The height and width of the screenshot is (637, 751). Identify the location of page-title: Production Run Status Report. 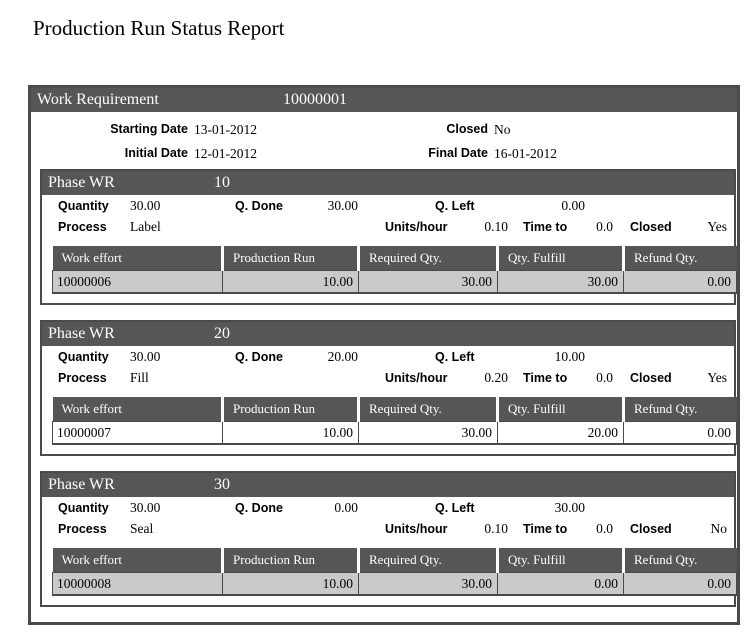
(159, 28).